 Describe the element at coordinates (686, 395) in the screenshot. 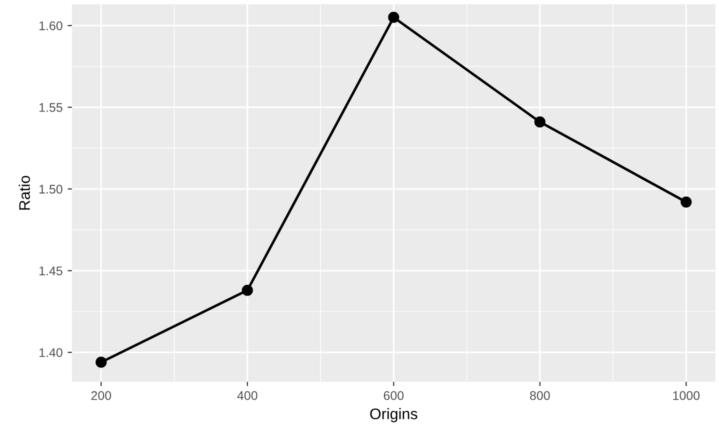

I see `x-tick-label: 1000` at that location.